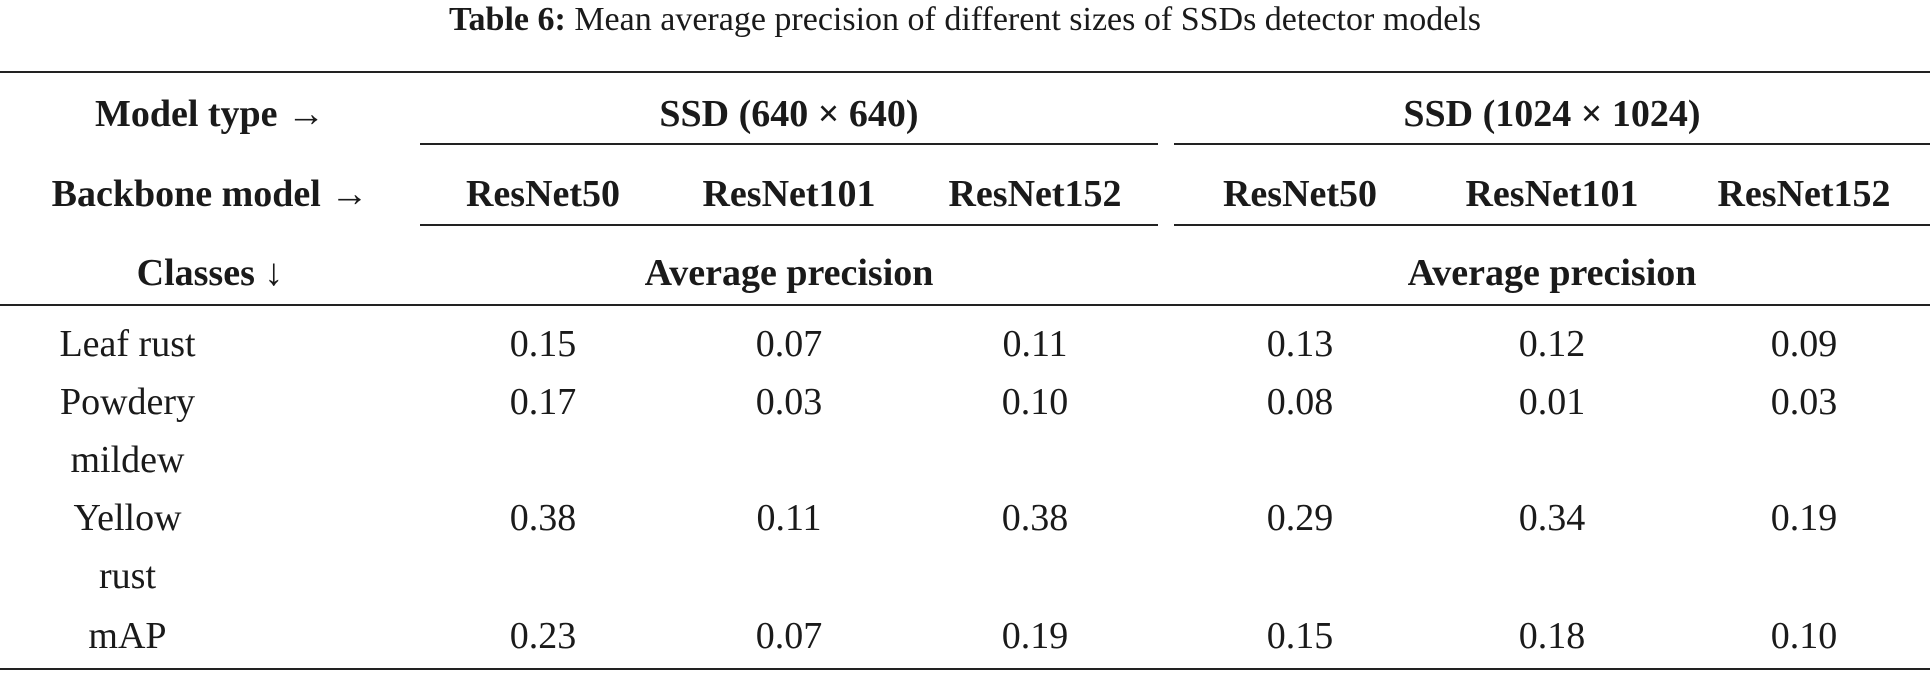 The image size is (1930, 673). What do you see at coordinates (543, 194) in the screenshot?
I see `backbone-resnet50-640: ResNet50` at bounding box center [543, 194].